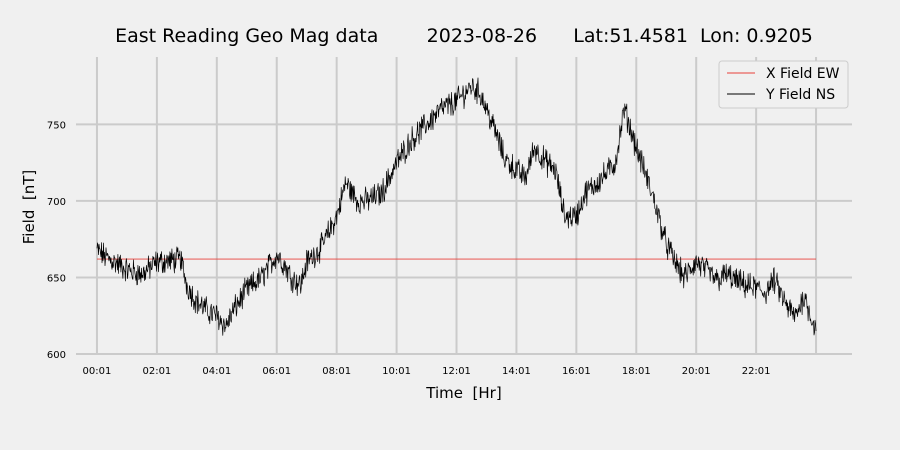  What do you see at coordinates (336, 371) in the screenshot?
I see `x-tick-label: 08:01` at bounding box center [336, 371].